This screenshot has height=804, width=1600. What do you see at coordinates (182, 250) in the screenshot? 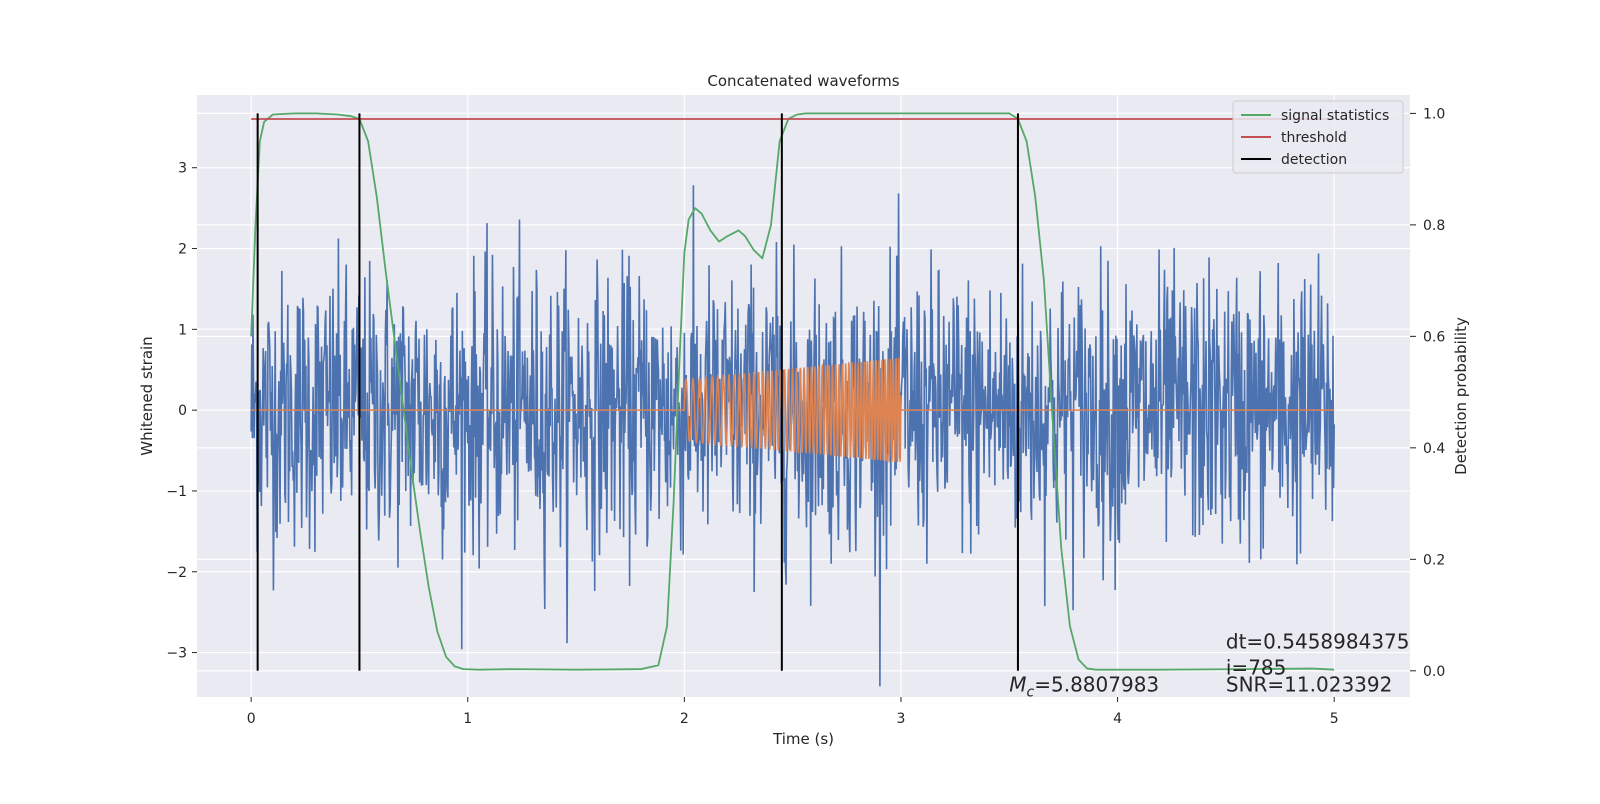
I see `y-tick-label: 2` at bounding box center [182, 250].